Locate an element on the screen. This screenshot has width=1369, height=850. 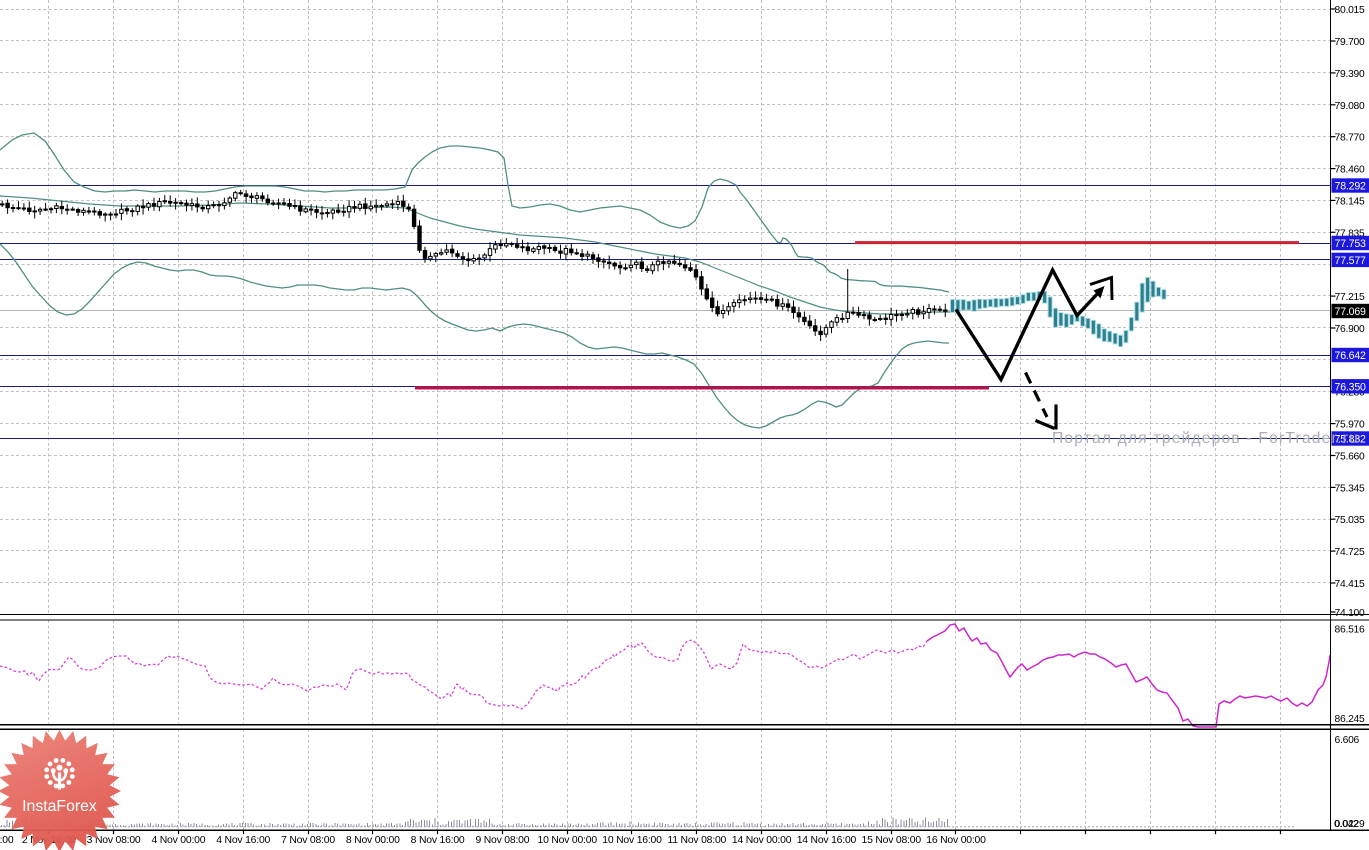
svg-text: 10 Nov 16:00 is located at coordinates (632, 840).